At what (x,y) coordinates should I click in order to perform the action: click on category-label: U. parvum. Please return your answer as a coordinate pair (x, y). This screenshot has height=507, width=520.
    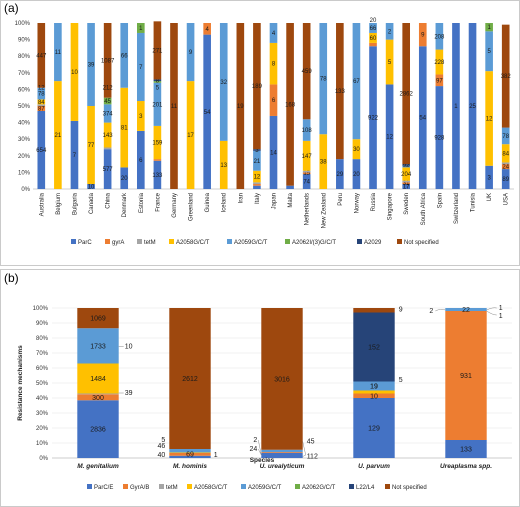
    Looking at the image, I should click on (374, 466).